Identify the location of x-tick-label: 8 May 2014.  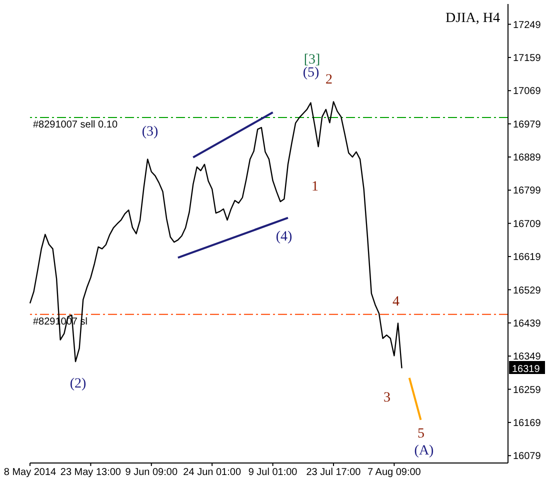
(30, 472).